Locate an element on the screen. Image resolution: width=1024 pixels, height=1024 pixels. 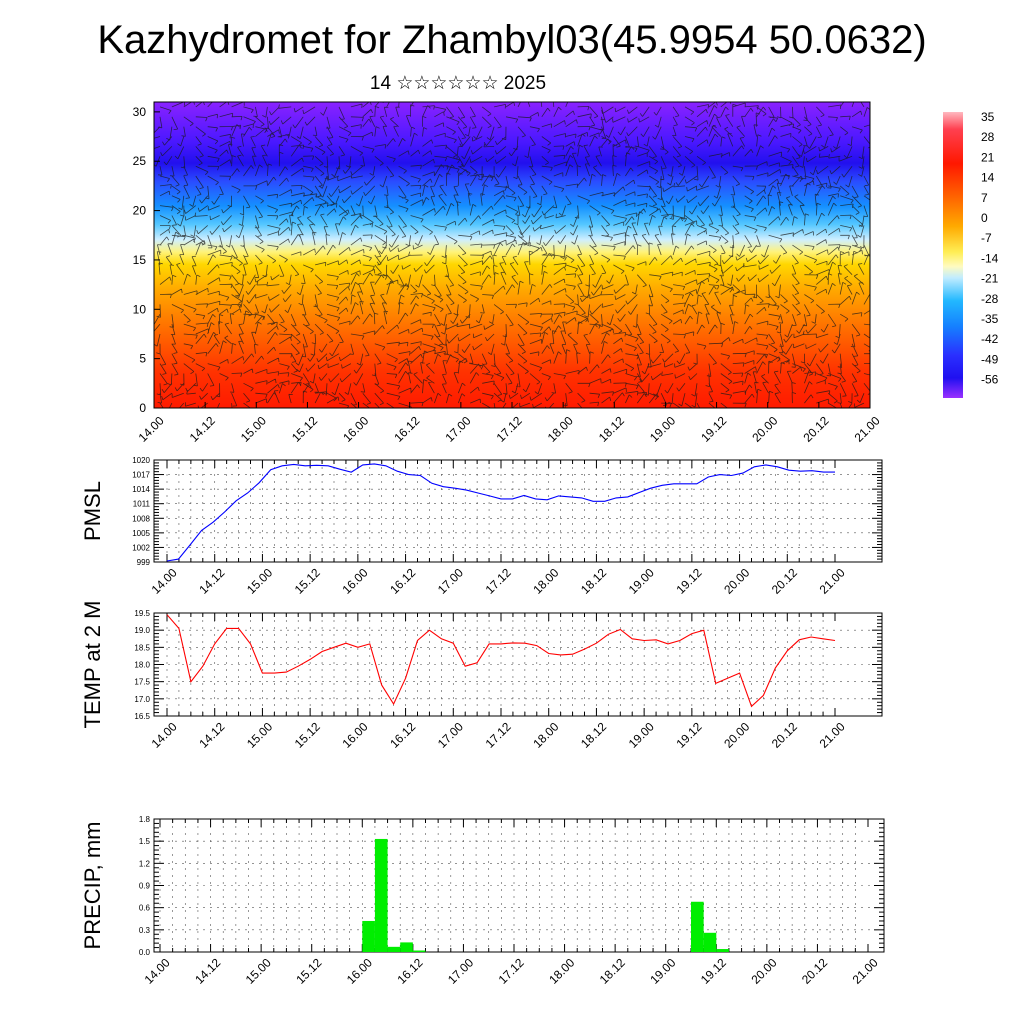
y-tick-label: 19.5 is located at coordinates (142, 613).